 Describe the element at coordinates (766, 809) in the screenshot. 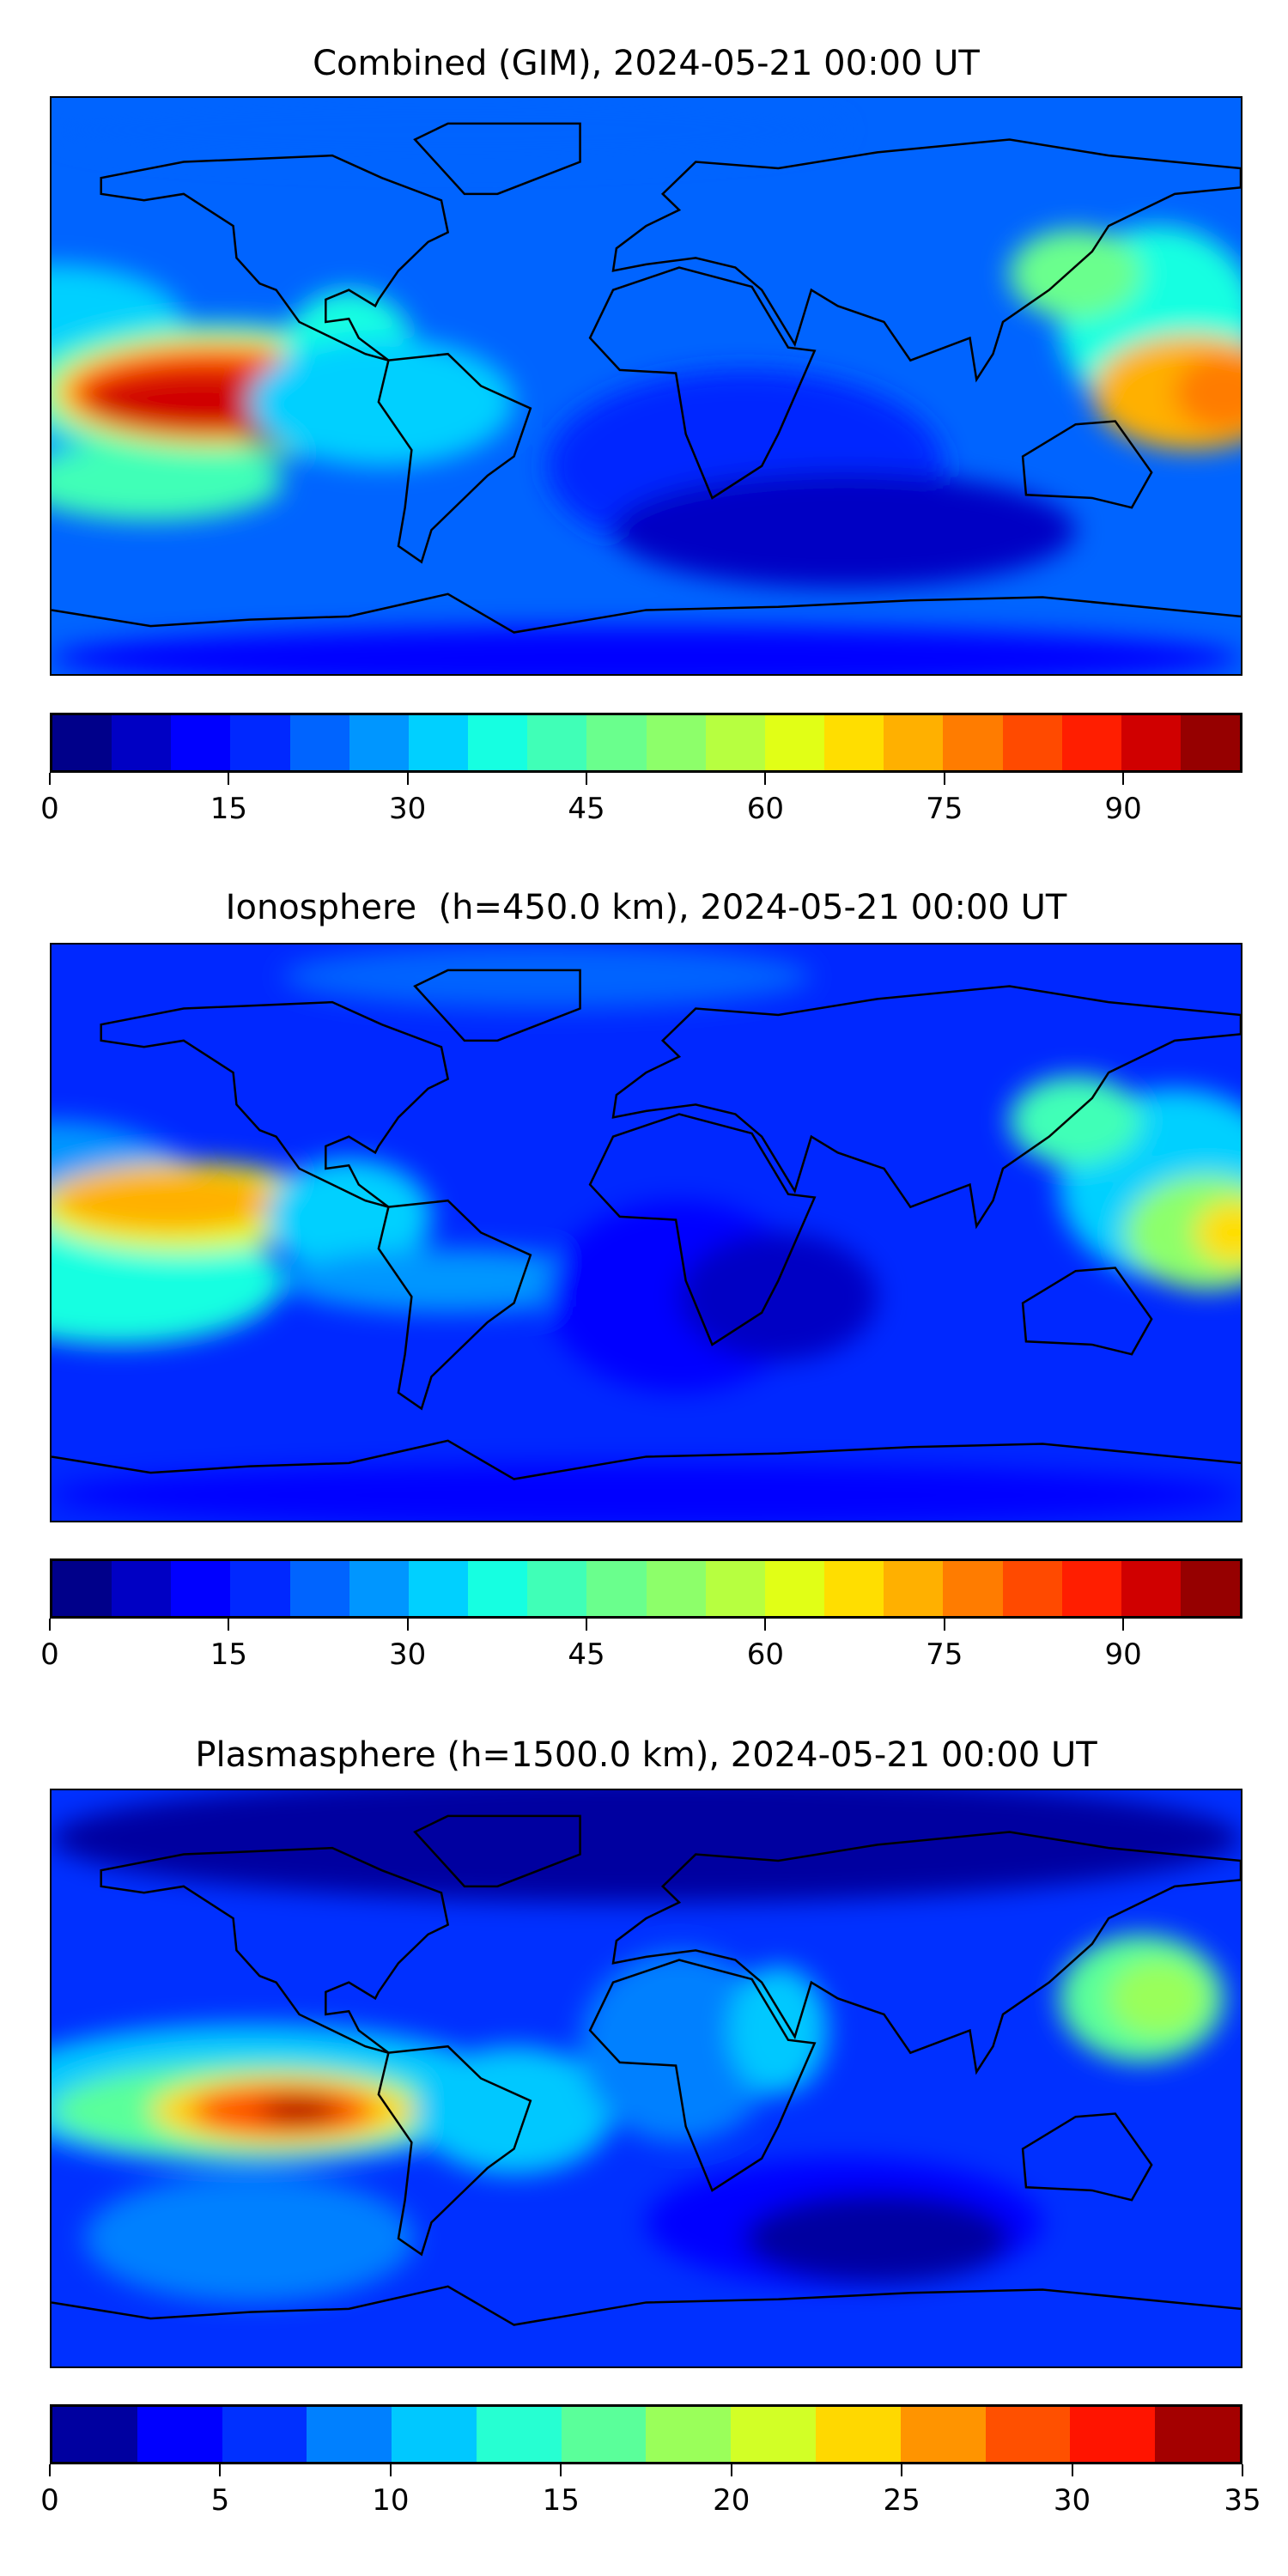

I see `colorbar-tick-label: 60` at that location.